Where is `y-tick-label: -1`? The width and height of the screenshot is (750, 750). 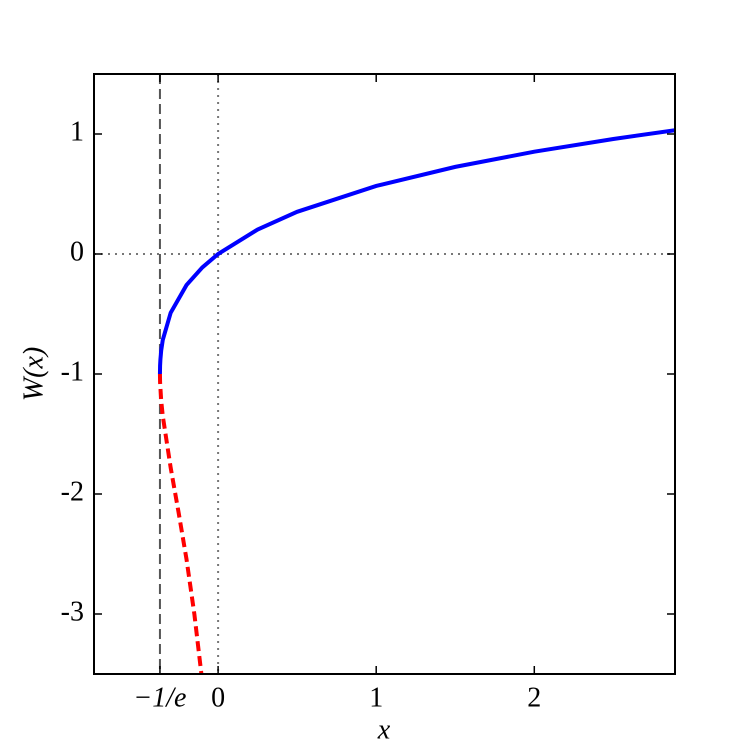
y-tick-label: -1 is located at coordinates (72, 371).